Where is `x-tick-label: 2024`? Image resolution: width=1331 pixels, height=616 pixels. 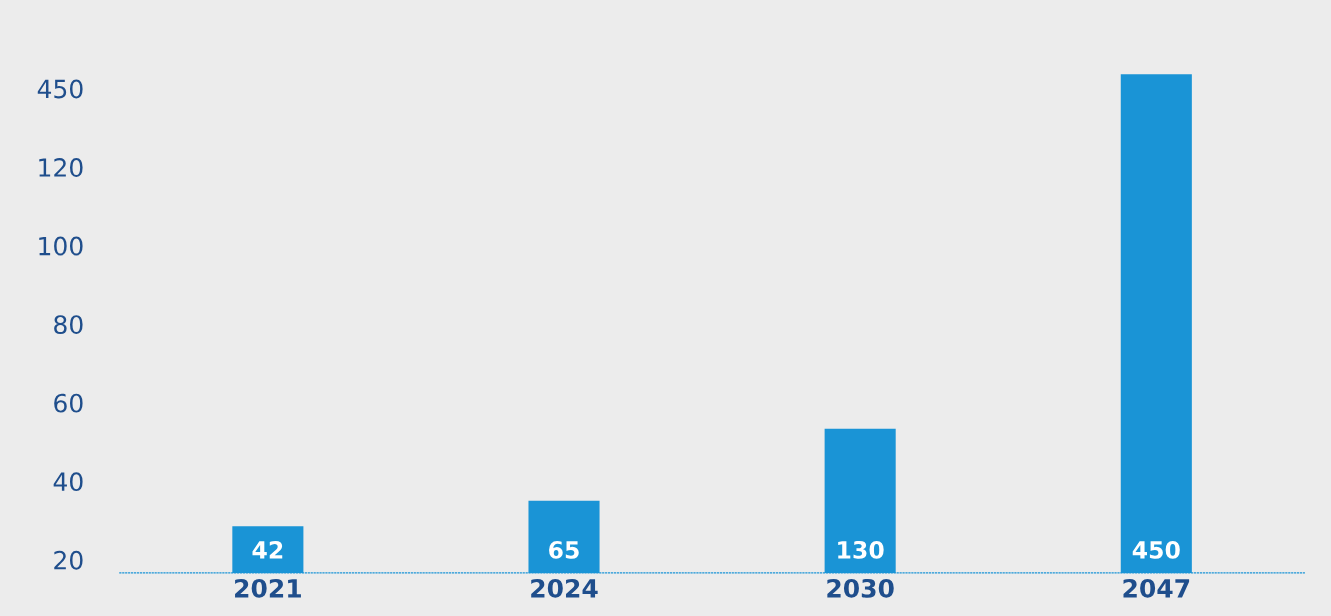
x-tick-label: 2024 is located at coordinates (564, 588).